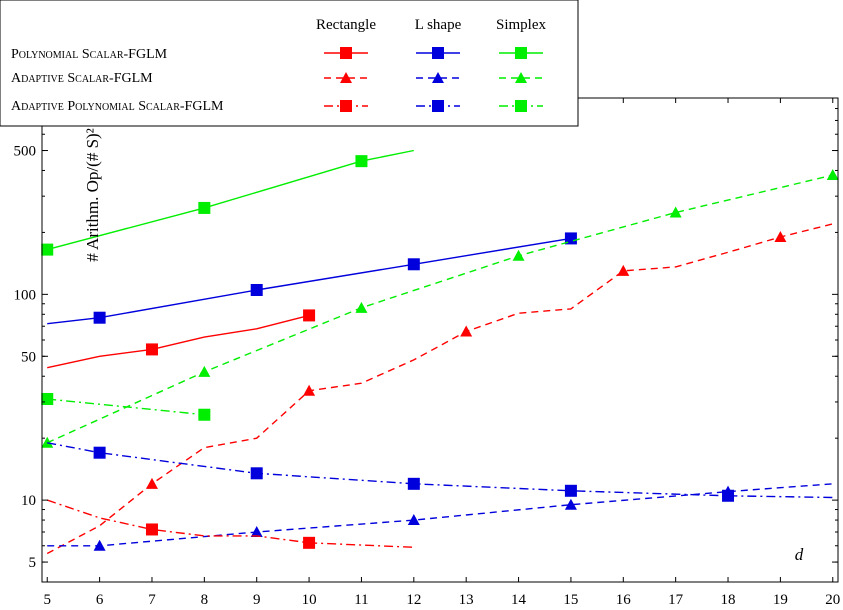 This screenshot has width=843, height=610. I want to click on x-tick-label: 10, so click(309, 600).